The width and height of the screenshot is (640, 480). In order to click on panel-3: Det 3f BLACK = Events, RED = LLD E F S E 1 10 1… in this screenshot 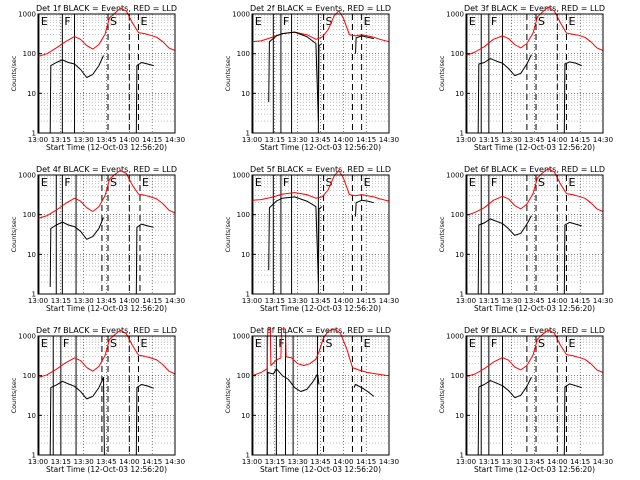, I will do `click(525, 78)`.